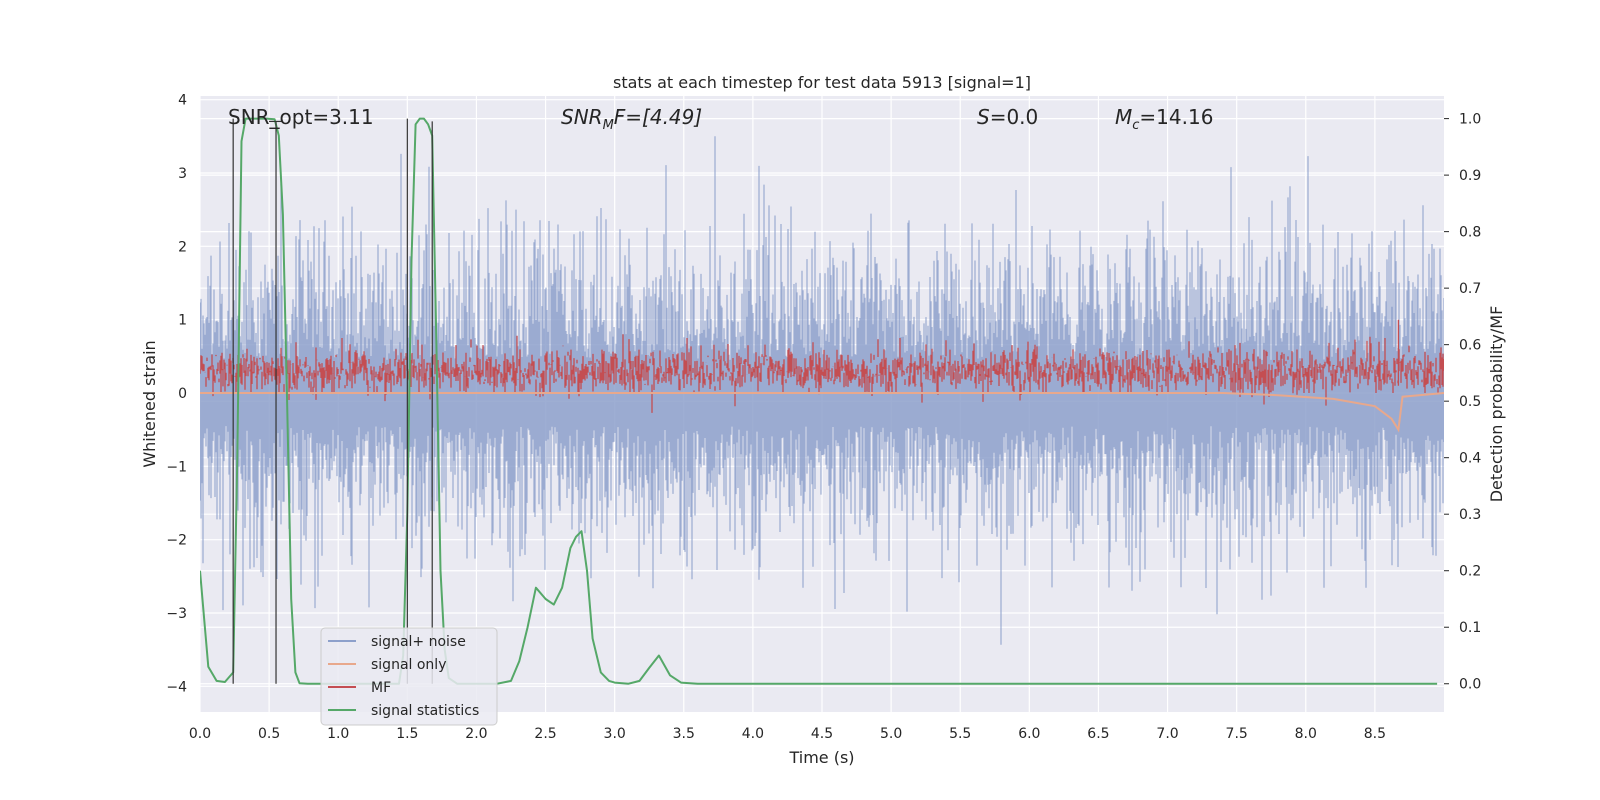  What do you see at coordinates (1375, 734) in the screenshot?
I see `x-tick-label: 8.5` at bounding box center [1375, 734].